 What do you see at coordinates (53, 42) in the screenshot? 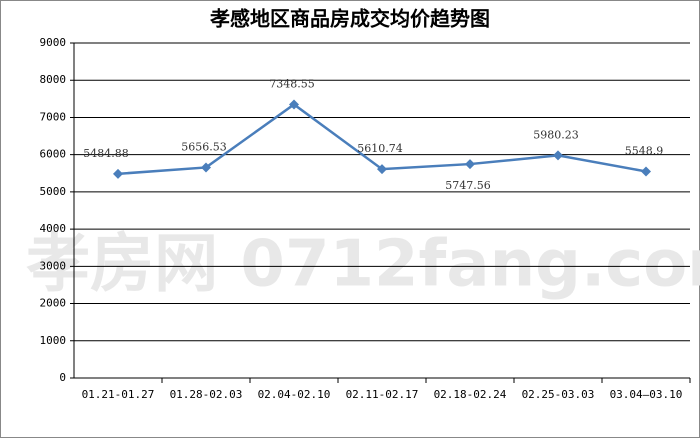
I see `y-tick-label: 9000` at bounding box center [53, 42].